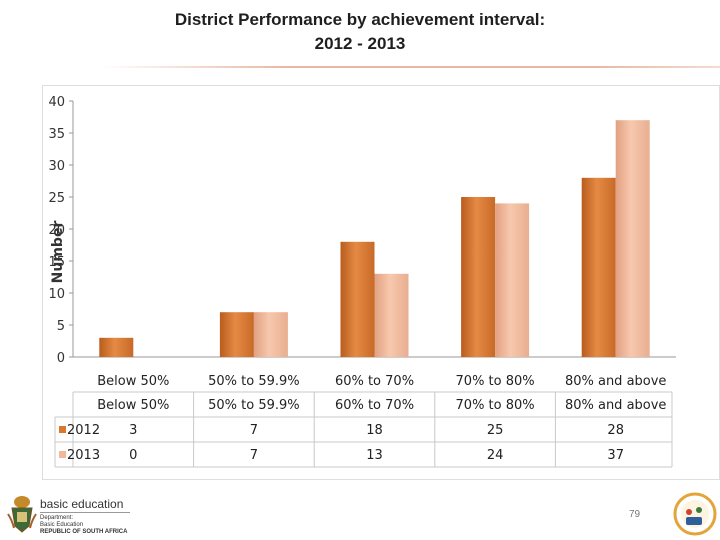  What do you see at coordinates (615, 381) in the screenshot?
I see `x-tick-label: 80% and above` at bounding box center [615, 381].